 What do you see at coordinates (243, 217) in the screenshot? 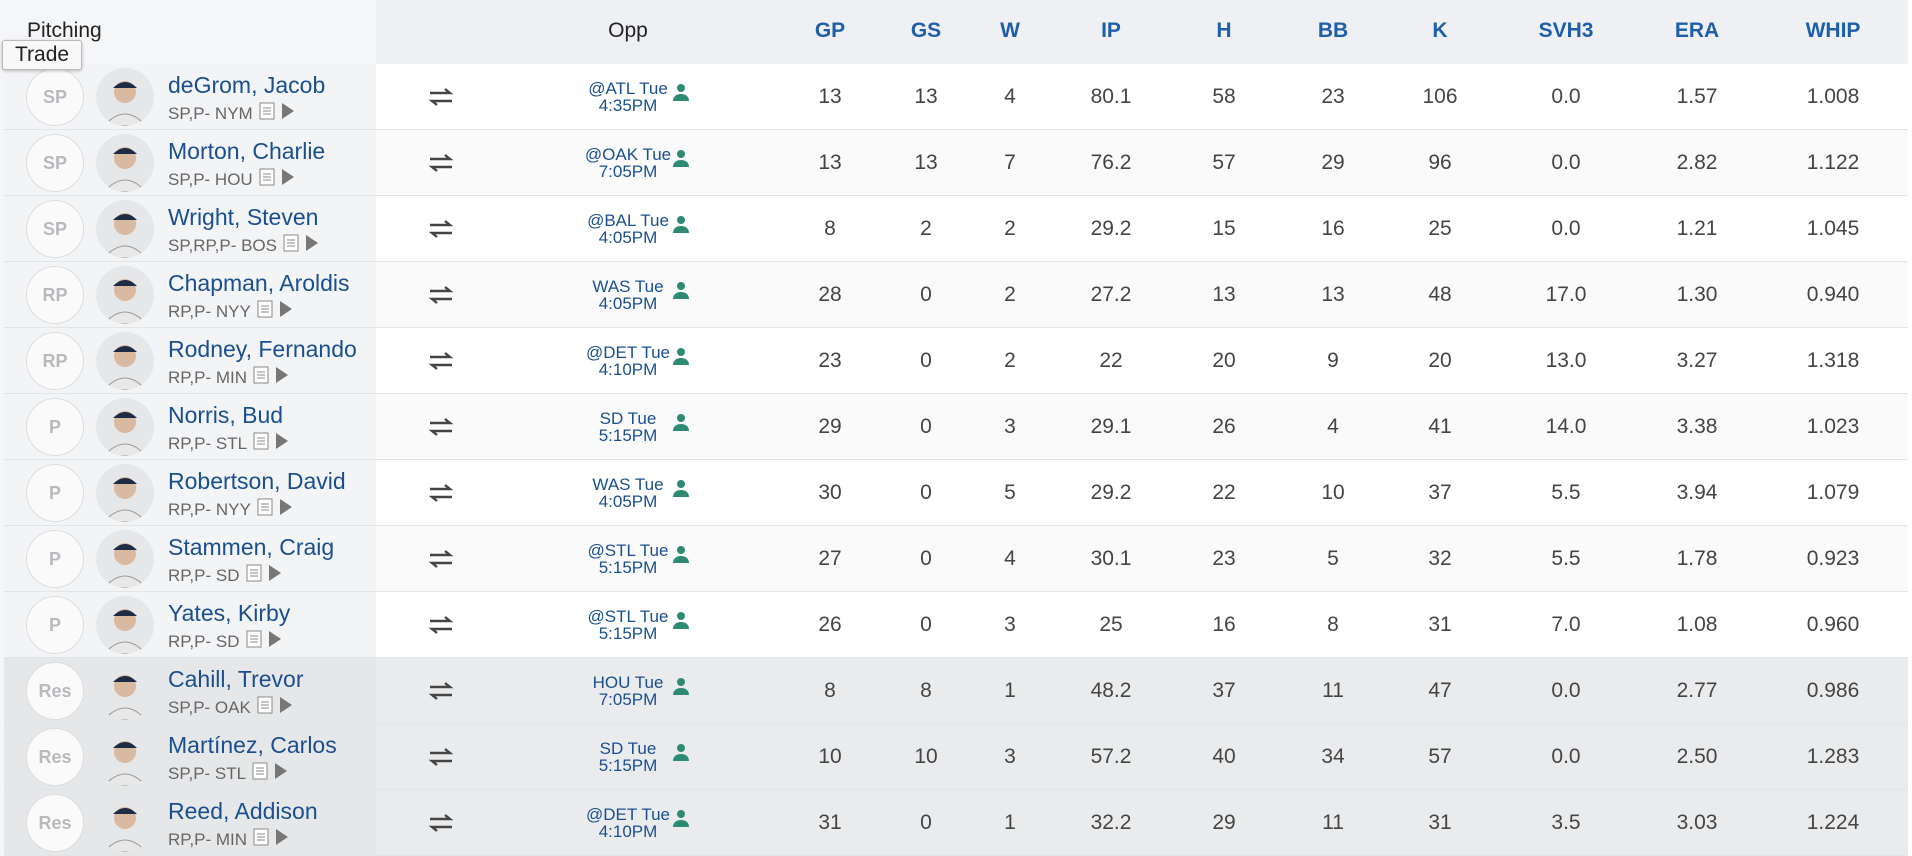
I see `player-name: Wright, Steven` at bounding box center [243, 217].